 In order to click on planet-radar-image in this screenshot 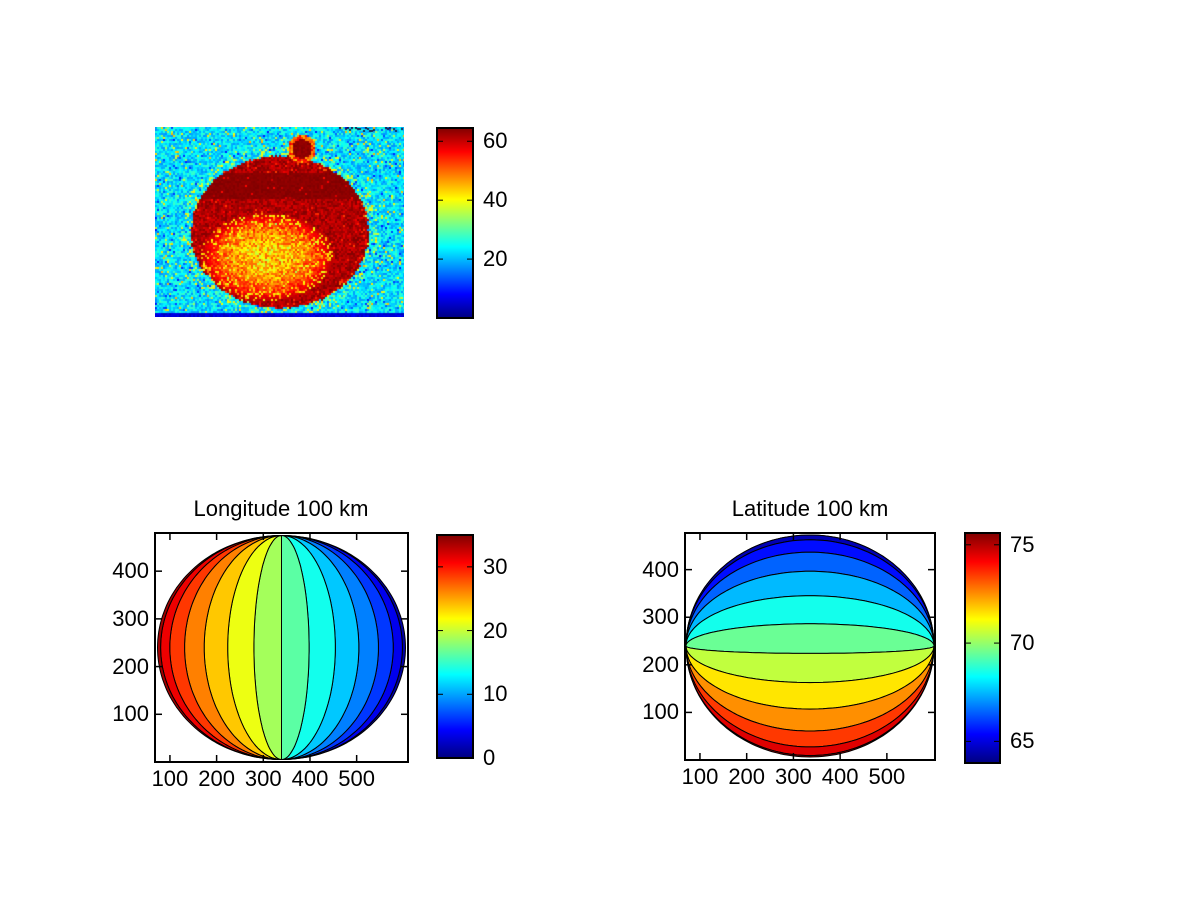, I will do `click(279, 222)`.